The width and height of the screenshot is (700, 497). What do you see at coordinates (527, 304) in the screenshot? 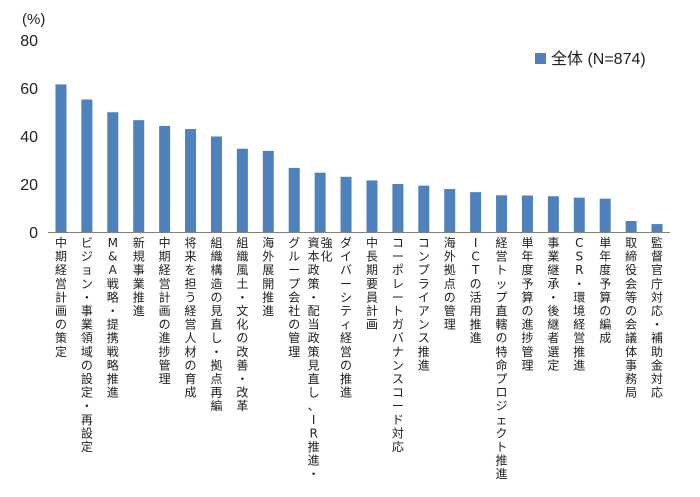
I see `category-label: 単年度予算の進捗管理` at bounding box center [527, 304].